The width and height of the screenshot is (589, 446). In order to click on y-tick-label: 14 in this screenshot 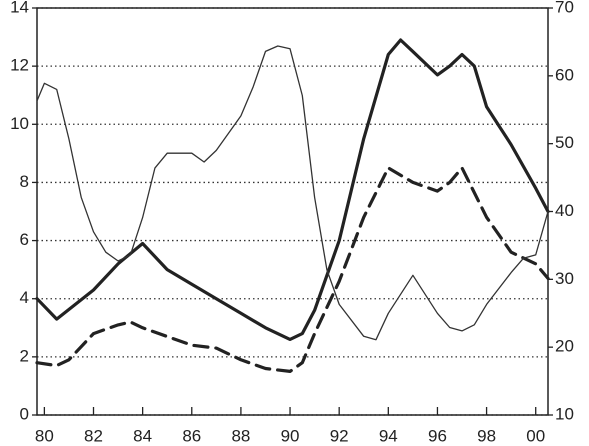, I will do `click(19, 8)`.